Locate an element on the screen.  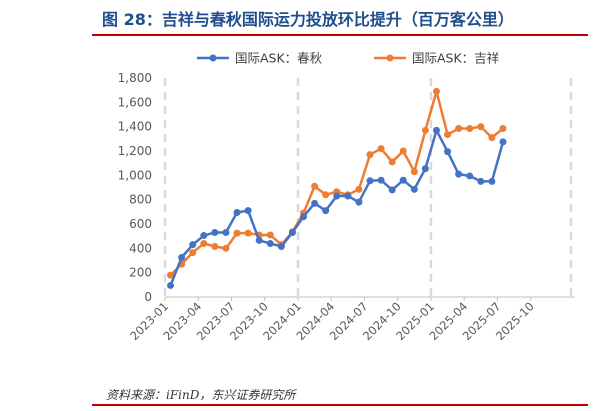
title-rule is located at coordinates (340, 35).